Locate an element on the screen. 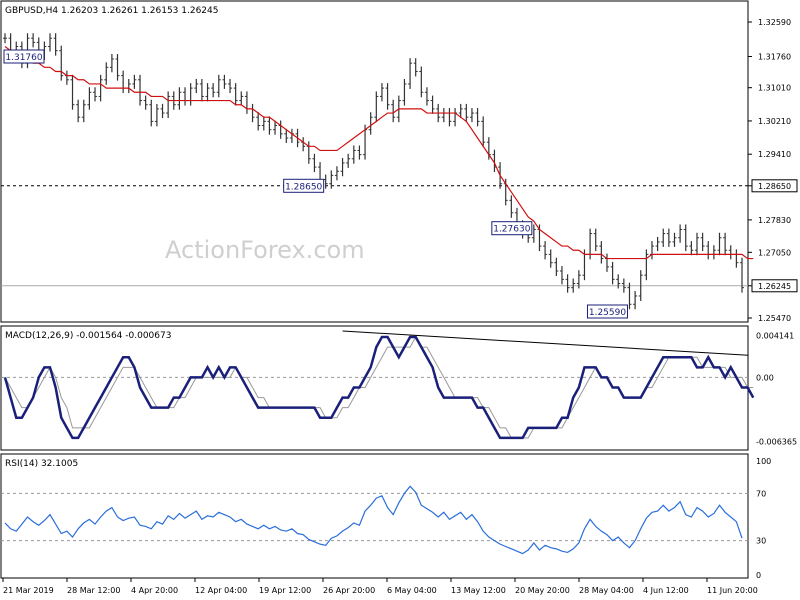  price-tick-label: 1.27830 is located at coordinates (774, 220).